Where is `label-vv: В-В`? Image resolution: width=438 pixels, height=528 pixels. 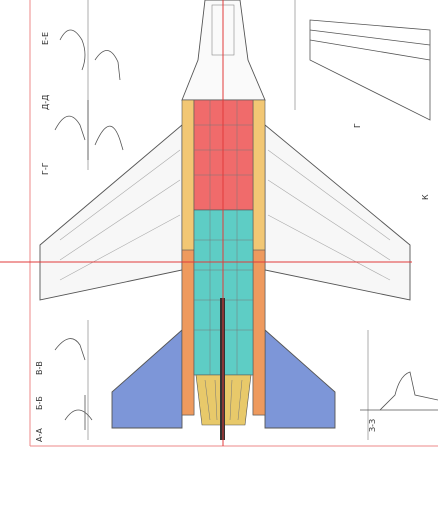
label-vv: В-В is located at coordinates (39, 368).